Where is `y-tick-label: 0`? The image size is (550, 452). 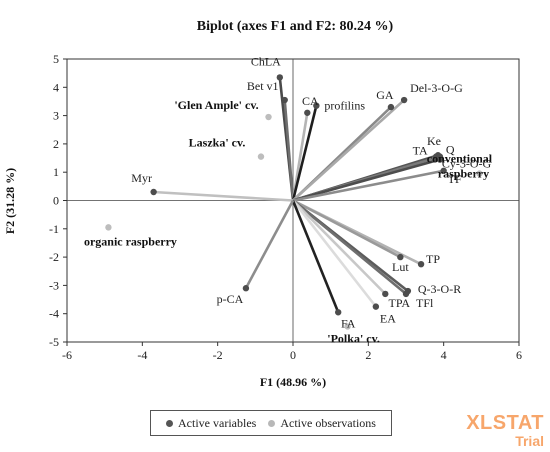 y-tick-label: 0 is located at coordinates (56, 201).